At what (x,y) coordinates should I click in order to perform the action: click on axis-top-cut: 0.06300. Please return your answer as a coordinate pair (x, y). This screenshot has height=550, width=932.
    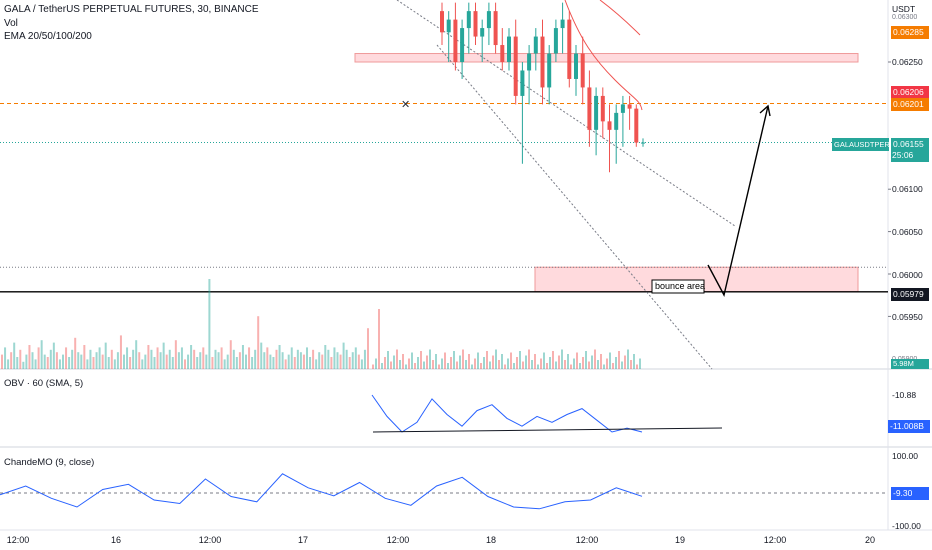
    Looking at the image, I should click on (905, 17).